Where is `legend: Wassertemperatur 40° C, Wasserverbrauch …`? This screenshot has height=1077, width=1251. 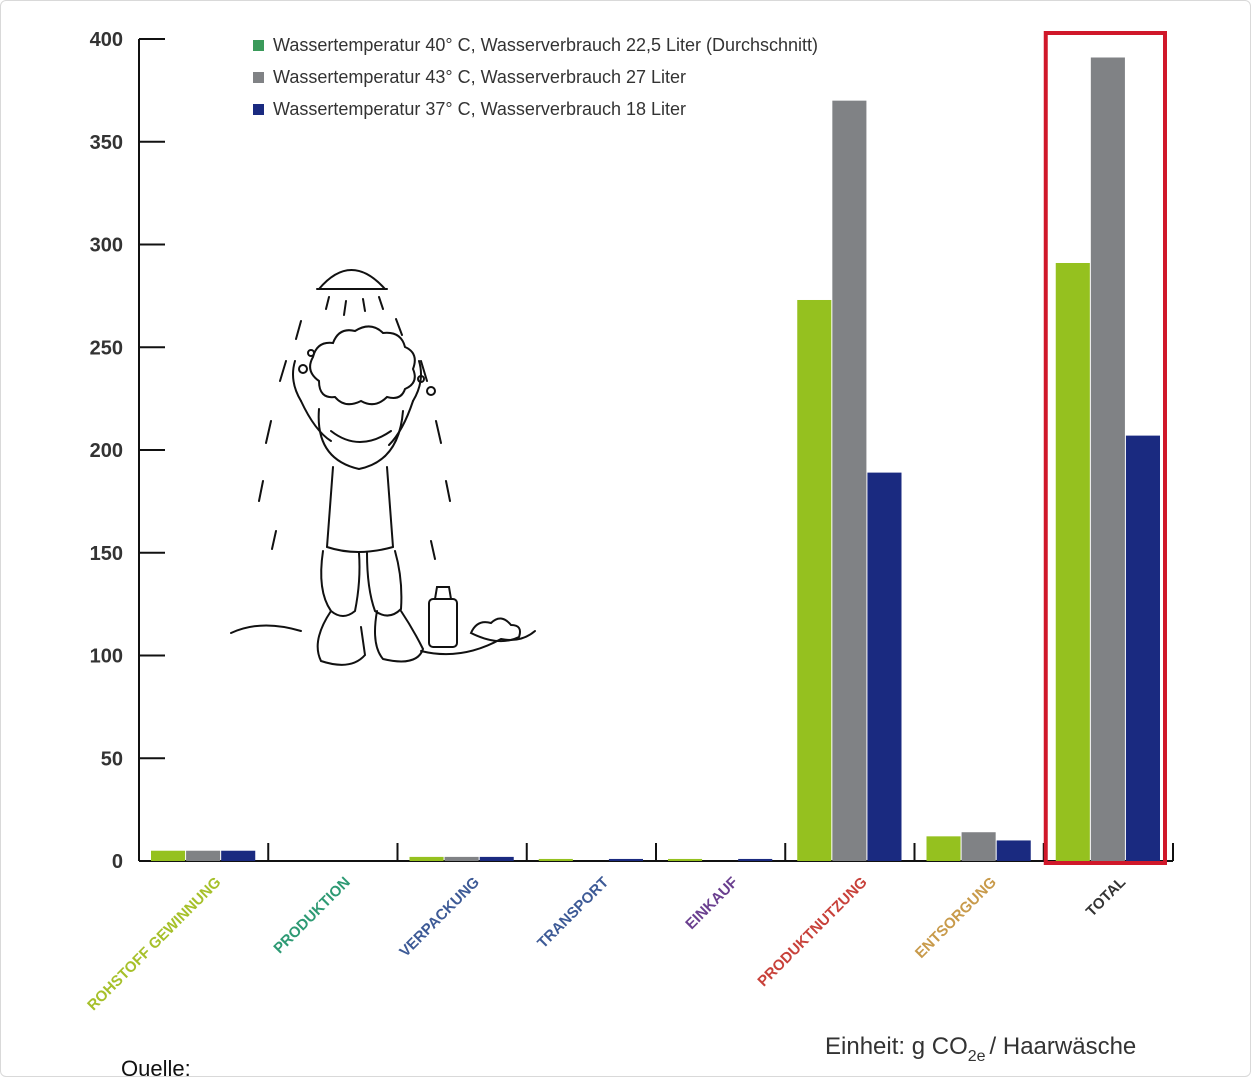 legend: Wassertemperatur 40° C, Wasserverbrauch … is located at coordinates (535, 77).